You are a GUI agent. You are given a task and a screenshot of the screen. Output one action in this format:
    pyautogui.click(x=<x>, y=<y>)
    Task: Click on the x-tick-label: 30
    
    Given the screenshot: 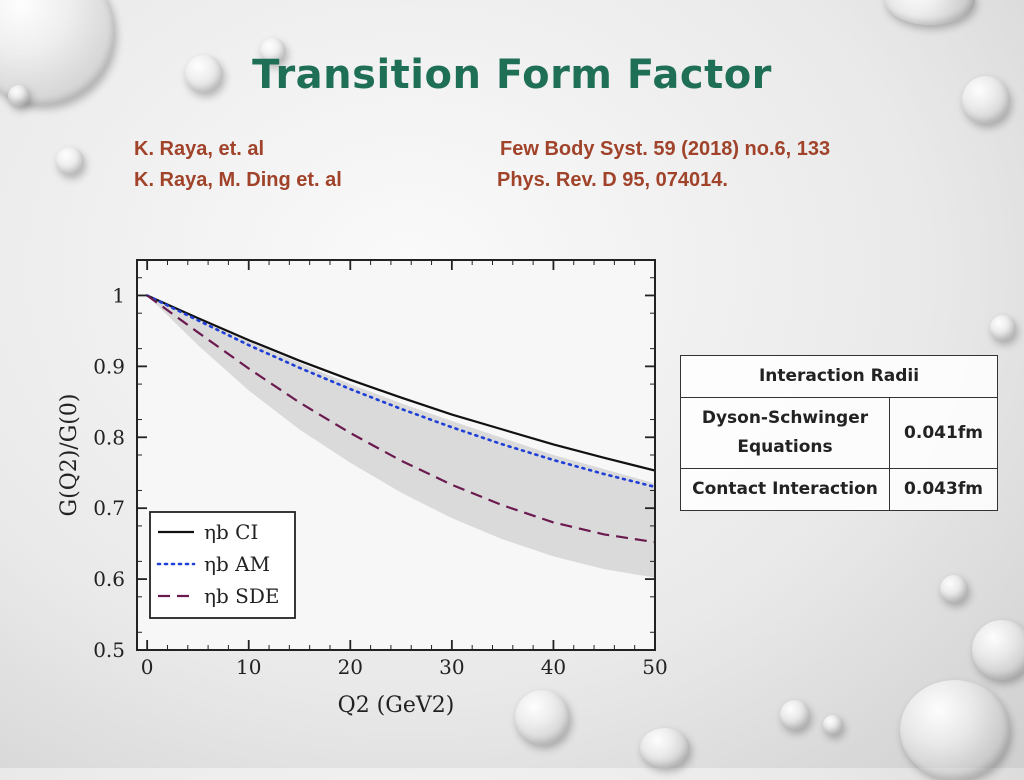 What is the action you would take?
    pyautogui.click(x=451, y=667)
    